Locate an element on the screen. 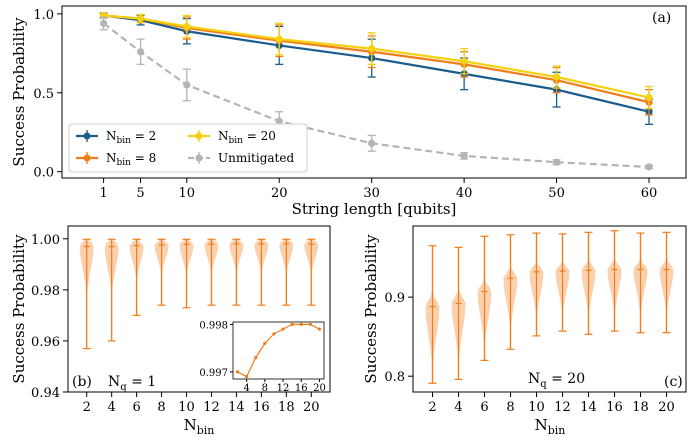 The height and width of the screenshot is (442, 694). panel-b-ylabel: Success Probability is located at coordinates (19, 309).